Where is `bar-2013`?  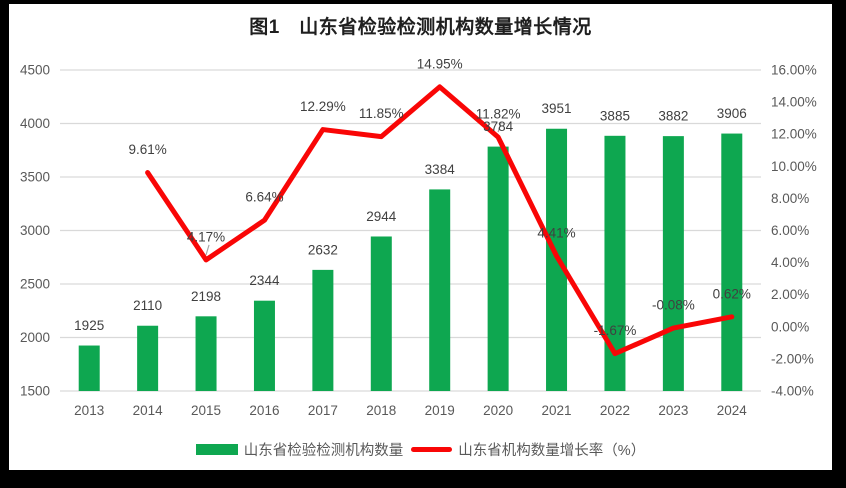 bar-2013 is located at coordinates (89, 368).